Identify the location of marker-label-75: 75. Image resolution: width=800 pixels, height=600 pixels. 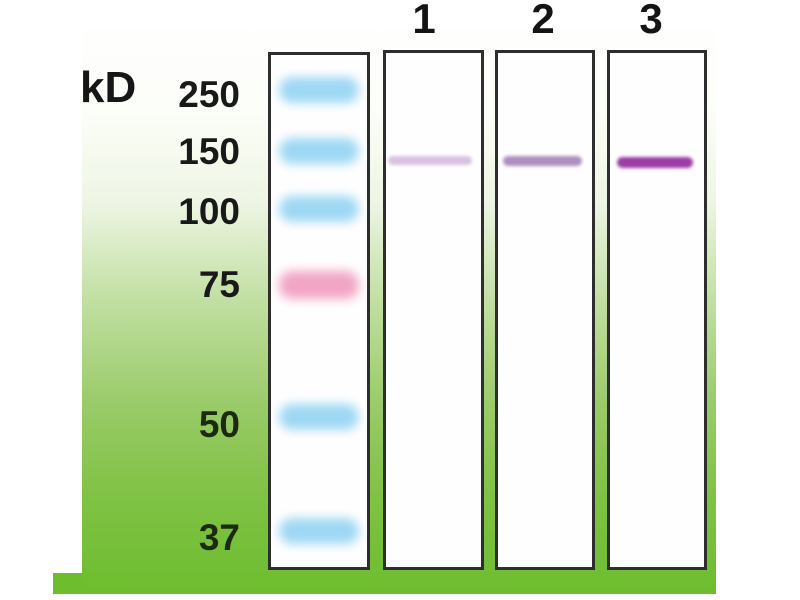
(219, 284).